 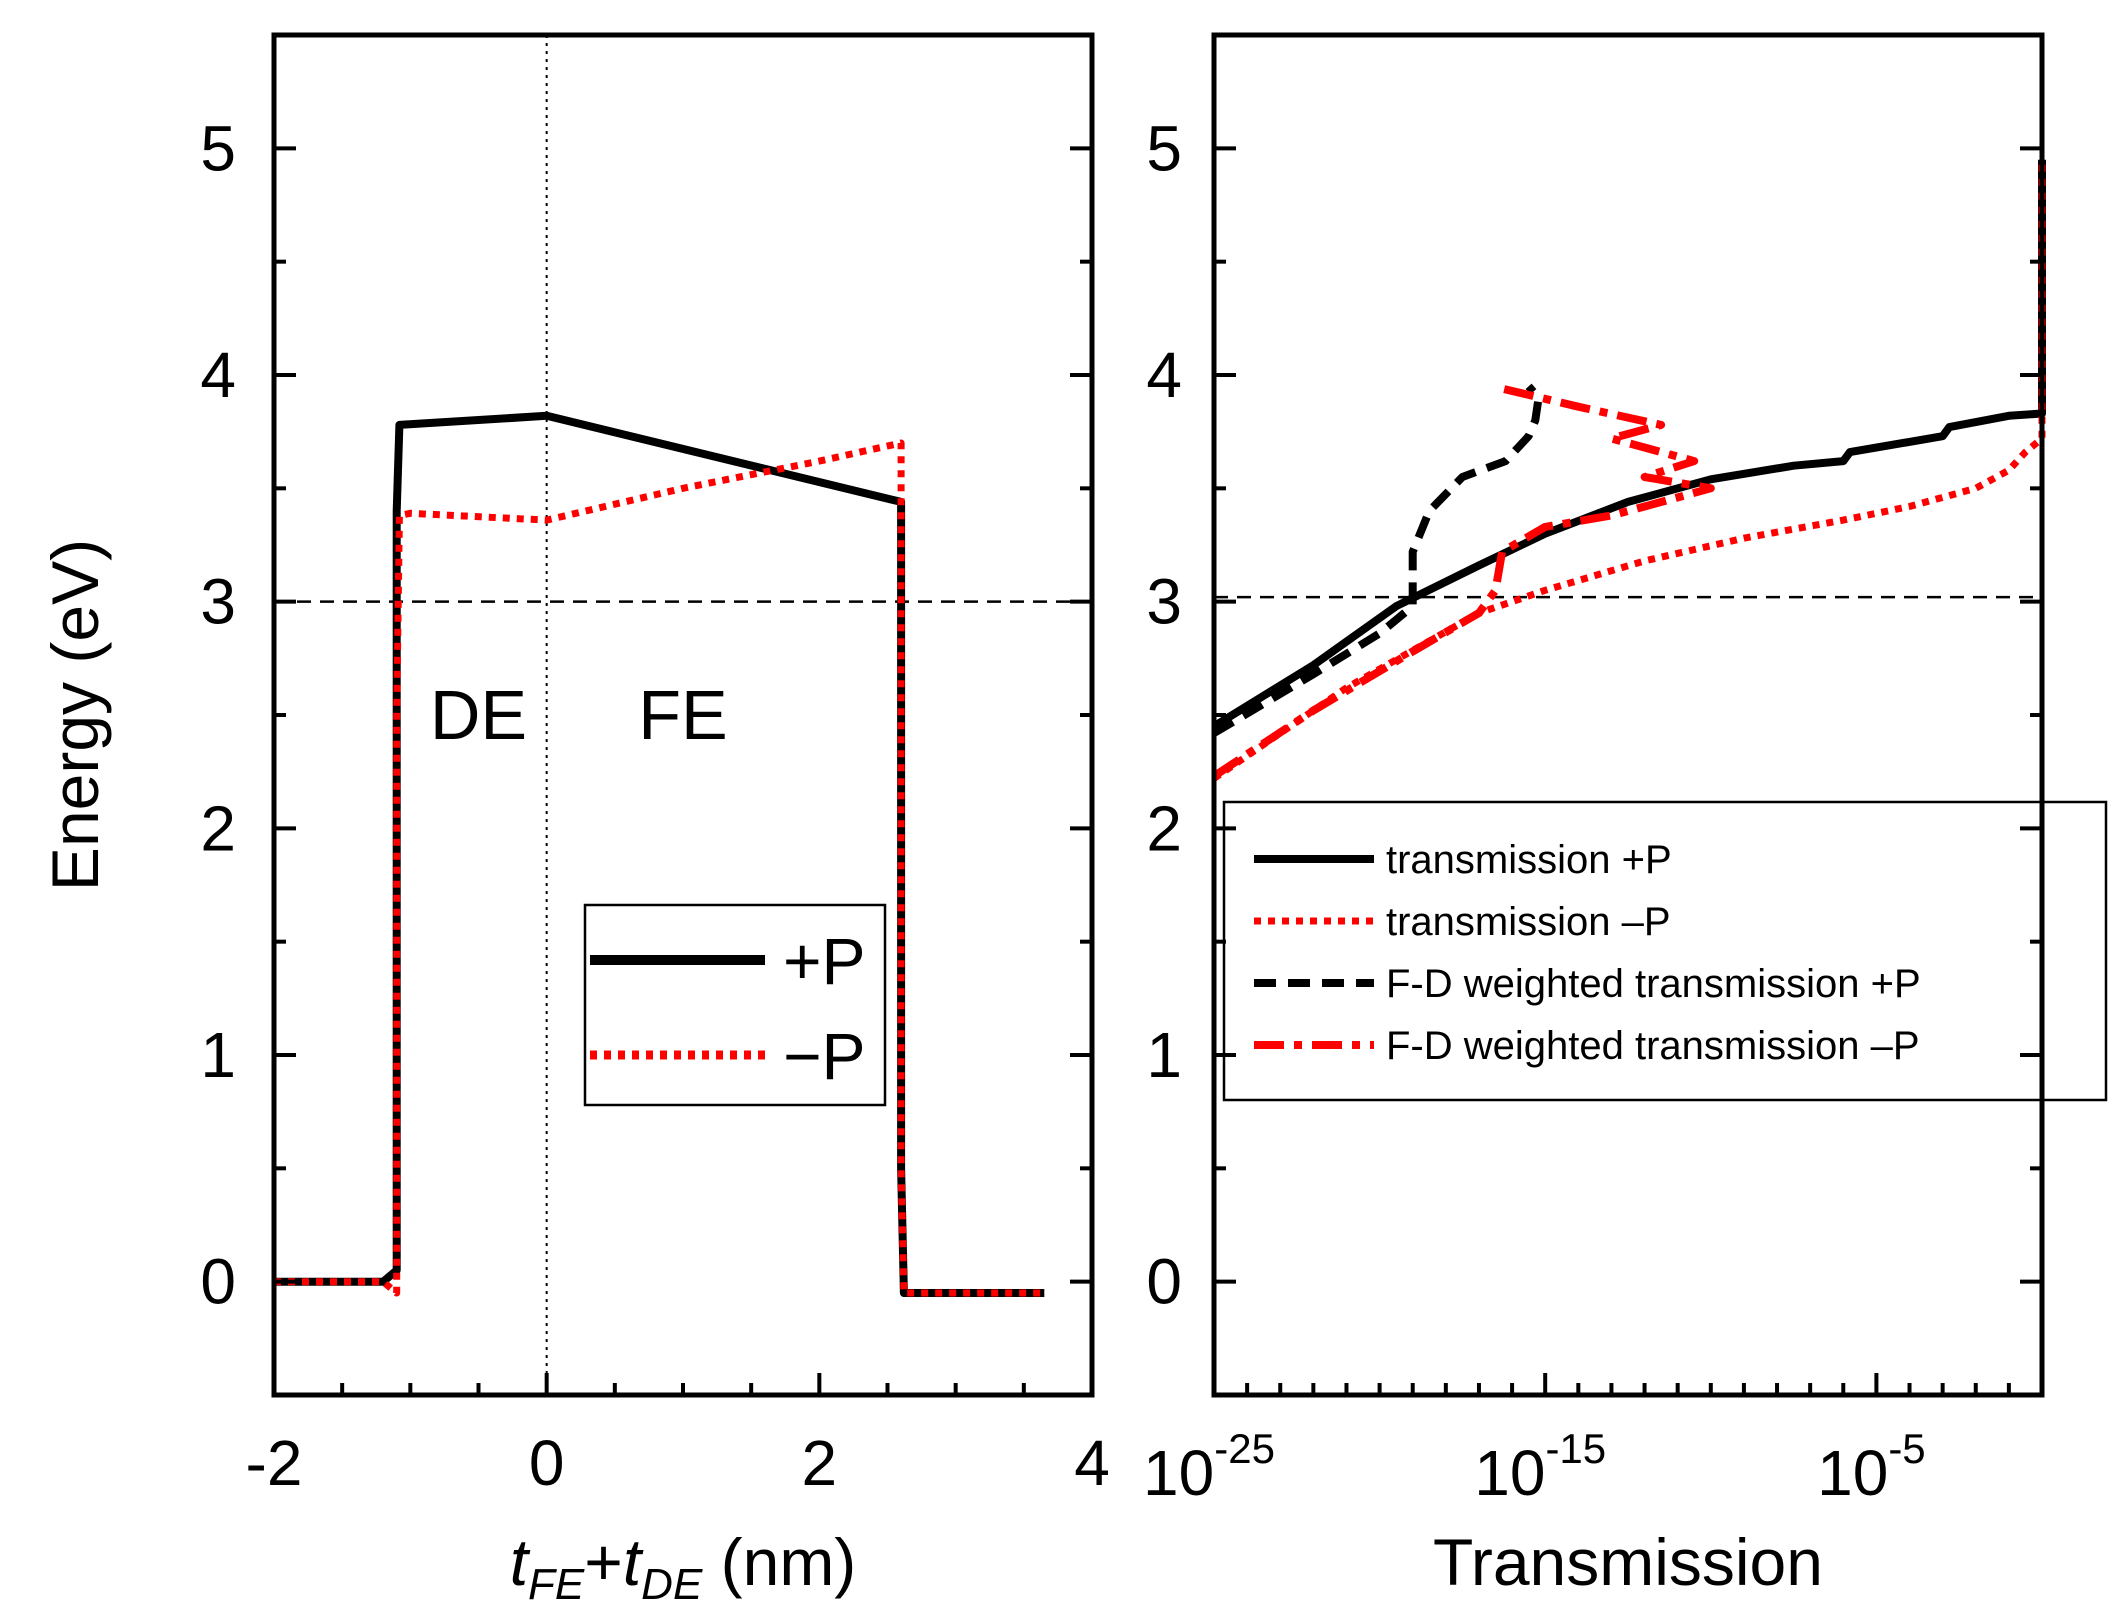 What do you see at coordinates (1528, 922) in the screenshot?
I see `right-legend-label: transmission –P` at bounding box center [1528, 922].